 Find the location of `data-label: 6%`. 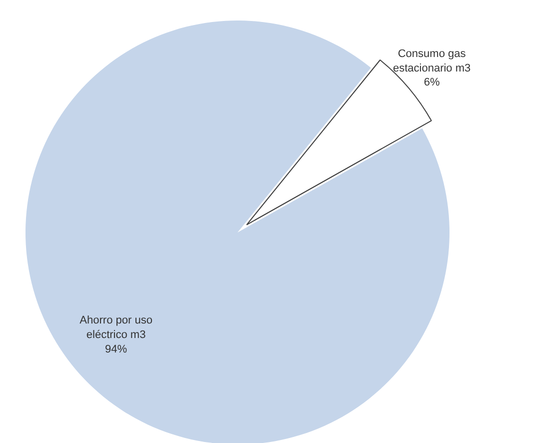

data-label: 6% is located at coordinates (432, 82).